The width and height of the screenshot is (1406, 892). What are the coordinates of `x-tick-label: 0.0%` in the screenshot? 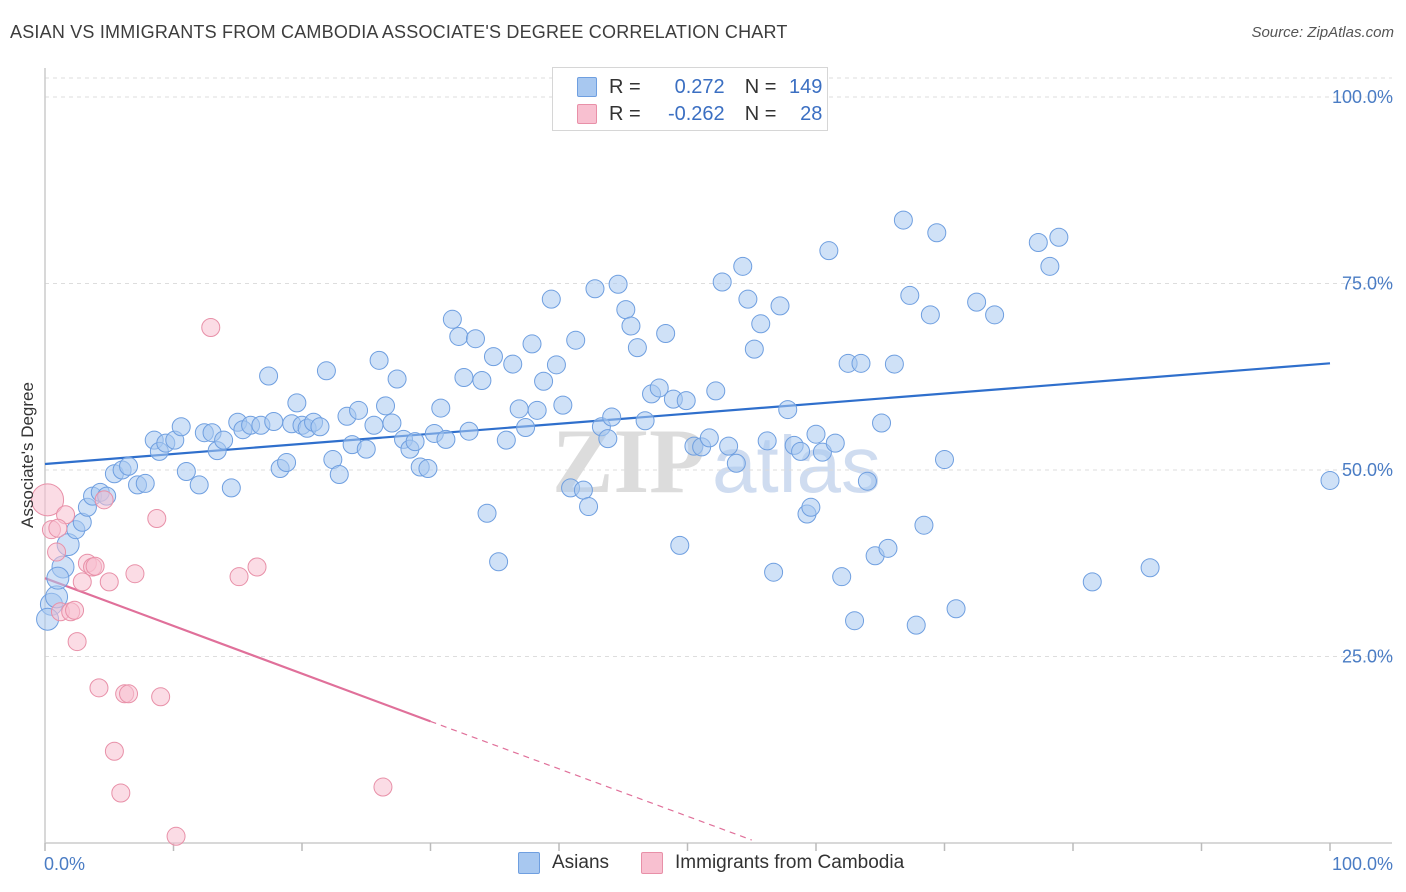 It's located at (64, 864).